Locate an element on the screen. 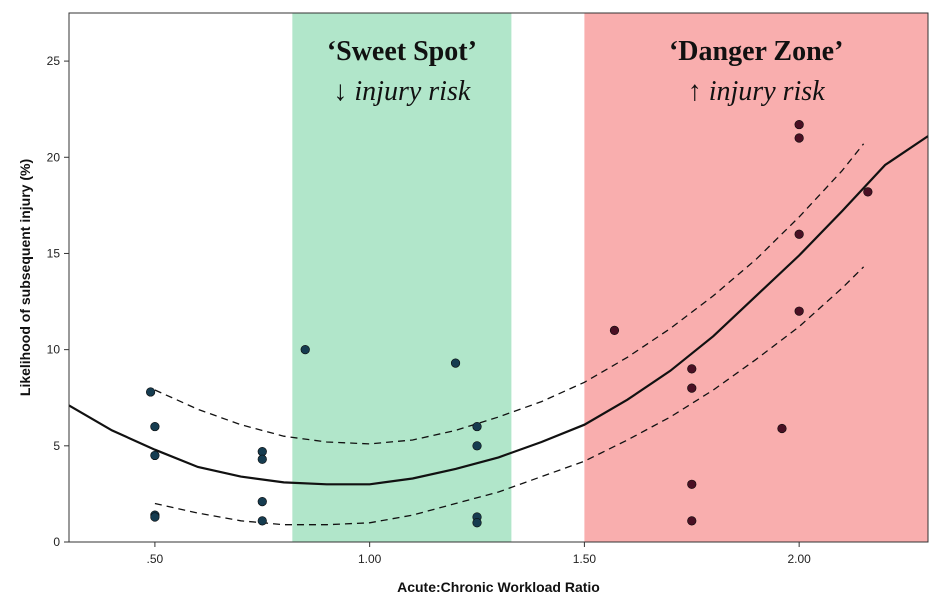  y-tick-label: 0 is located at coordinates (56, 542).